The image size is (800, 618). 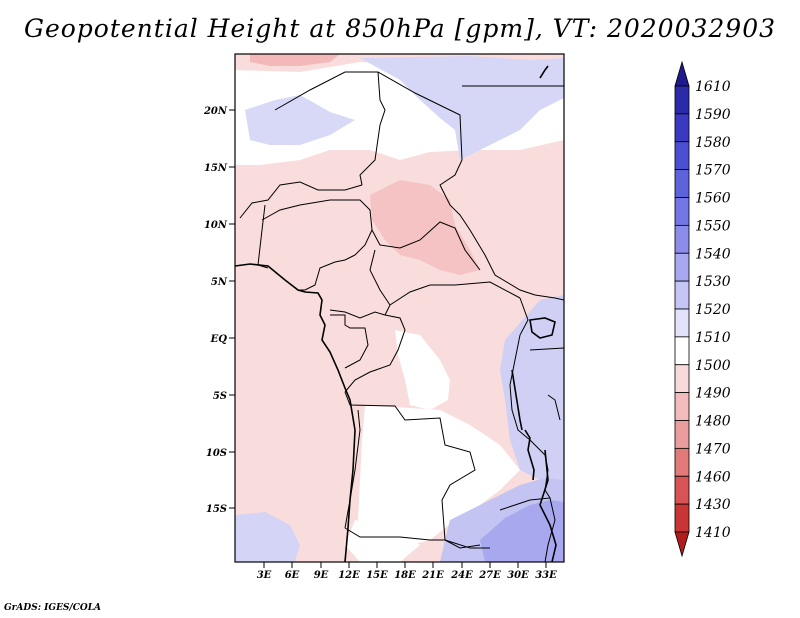 I want to click on border-angola-west, so click(x=352, y=469).